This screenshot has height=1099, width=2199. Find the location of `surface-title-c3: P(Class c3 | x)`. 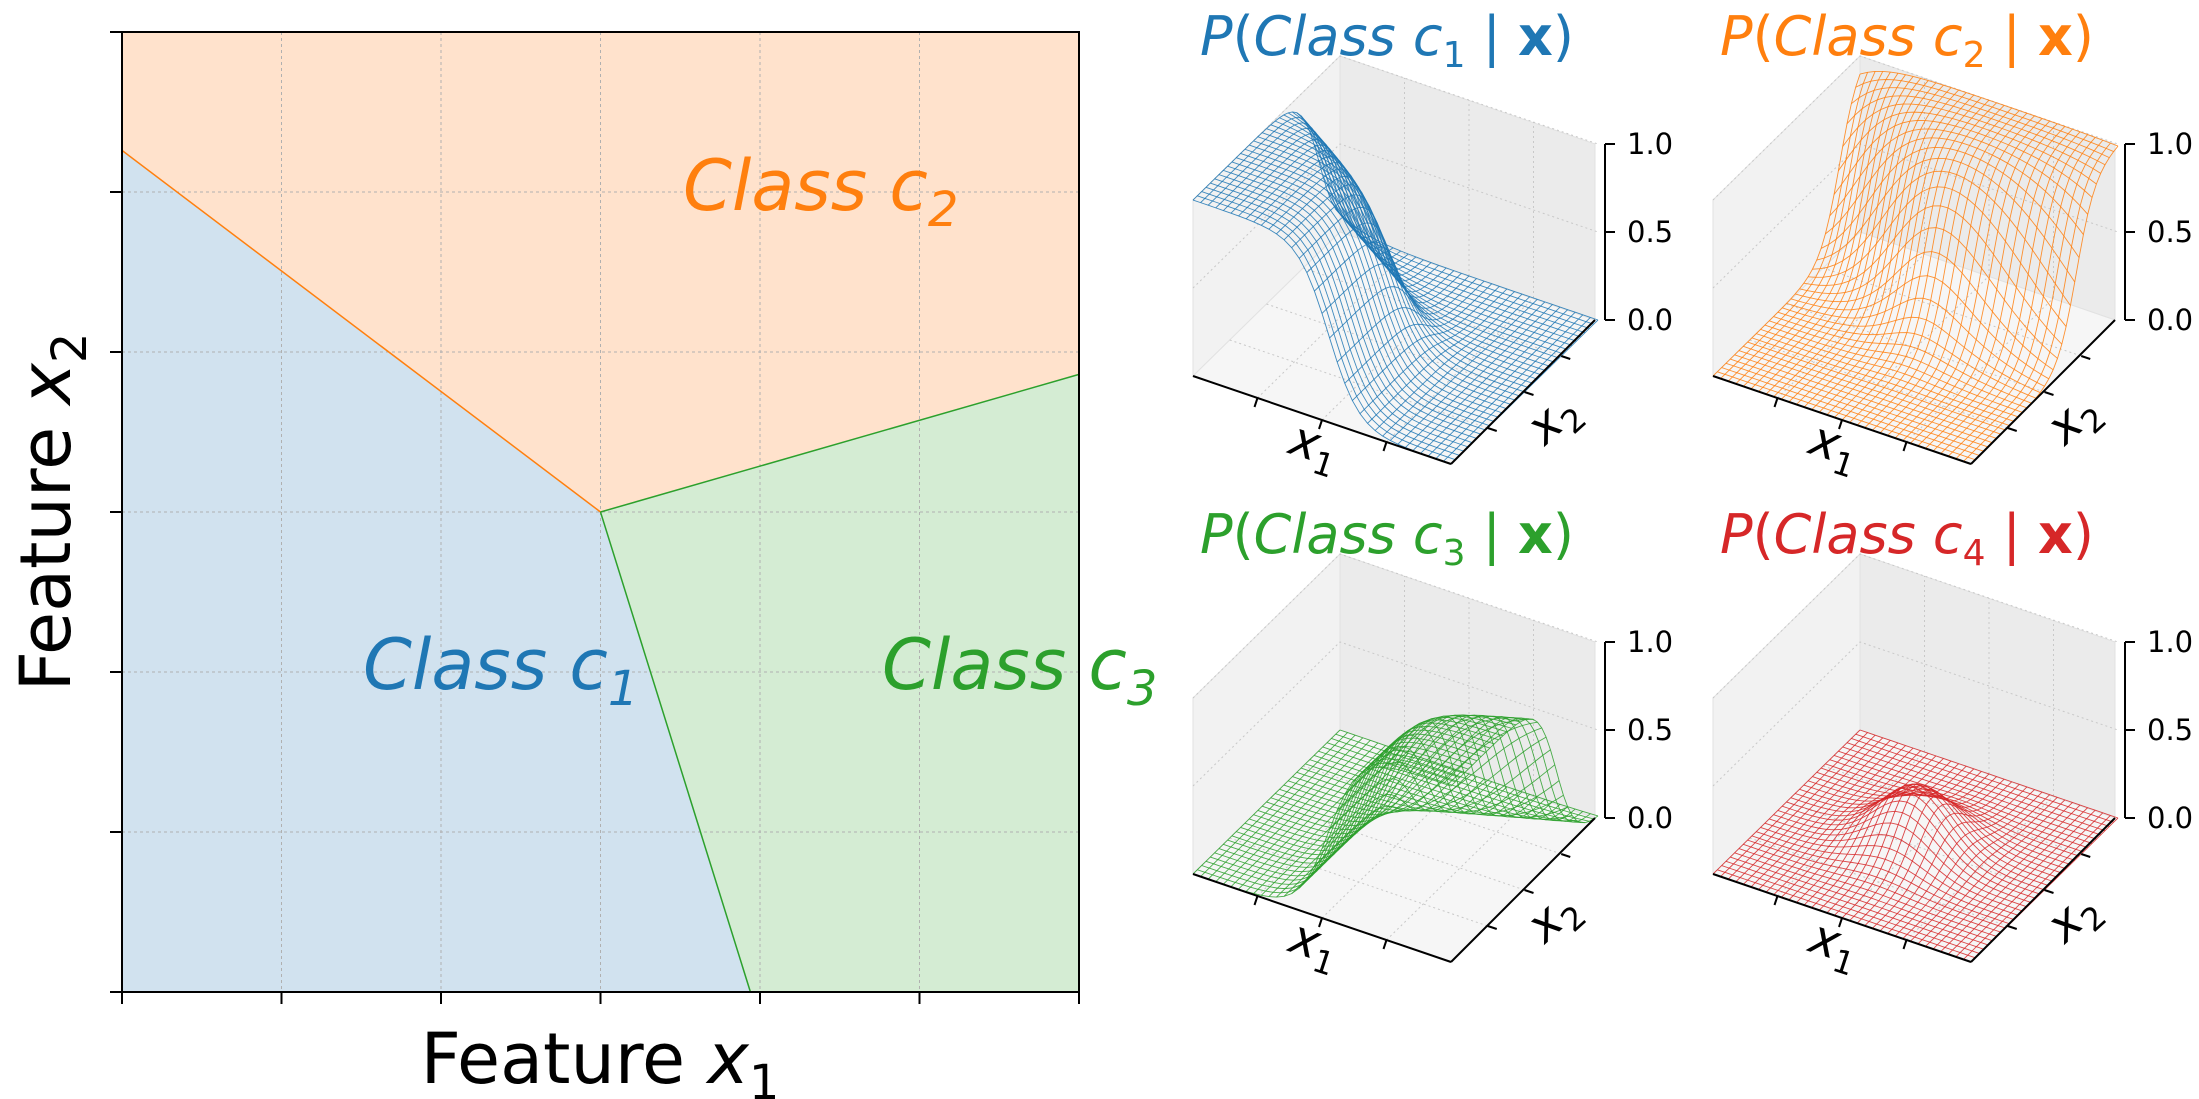

surface-title-c3: P(Class c3 | x) is located at coordinates (1387, 538).